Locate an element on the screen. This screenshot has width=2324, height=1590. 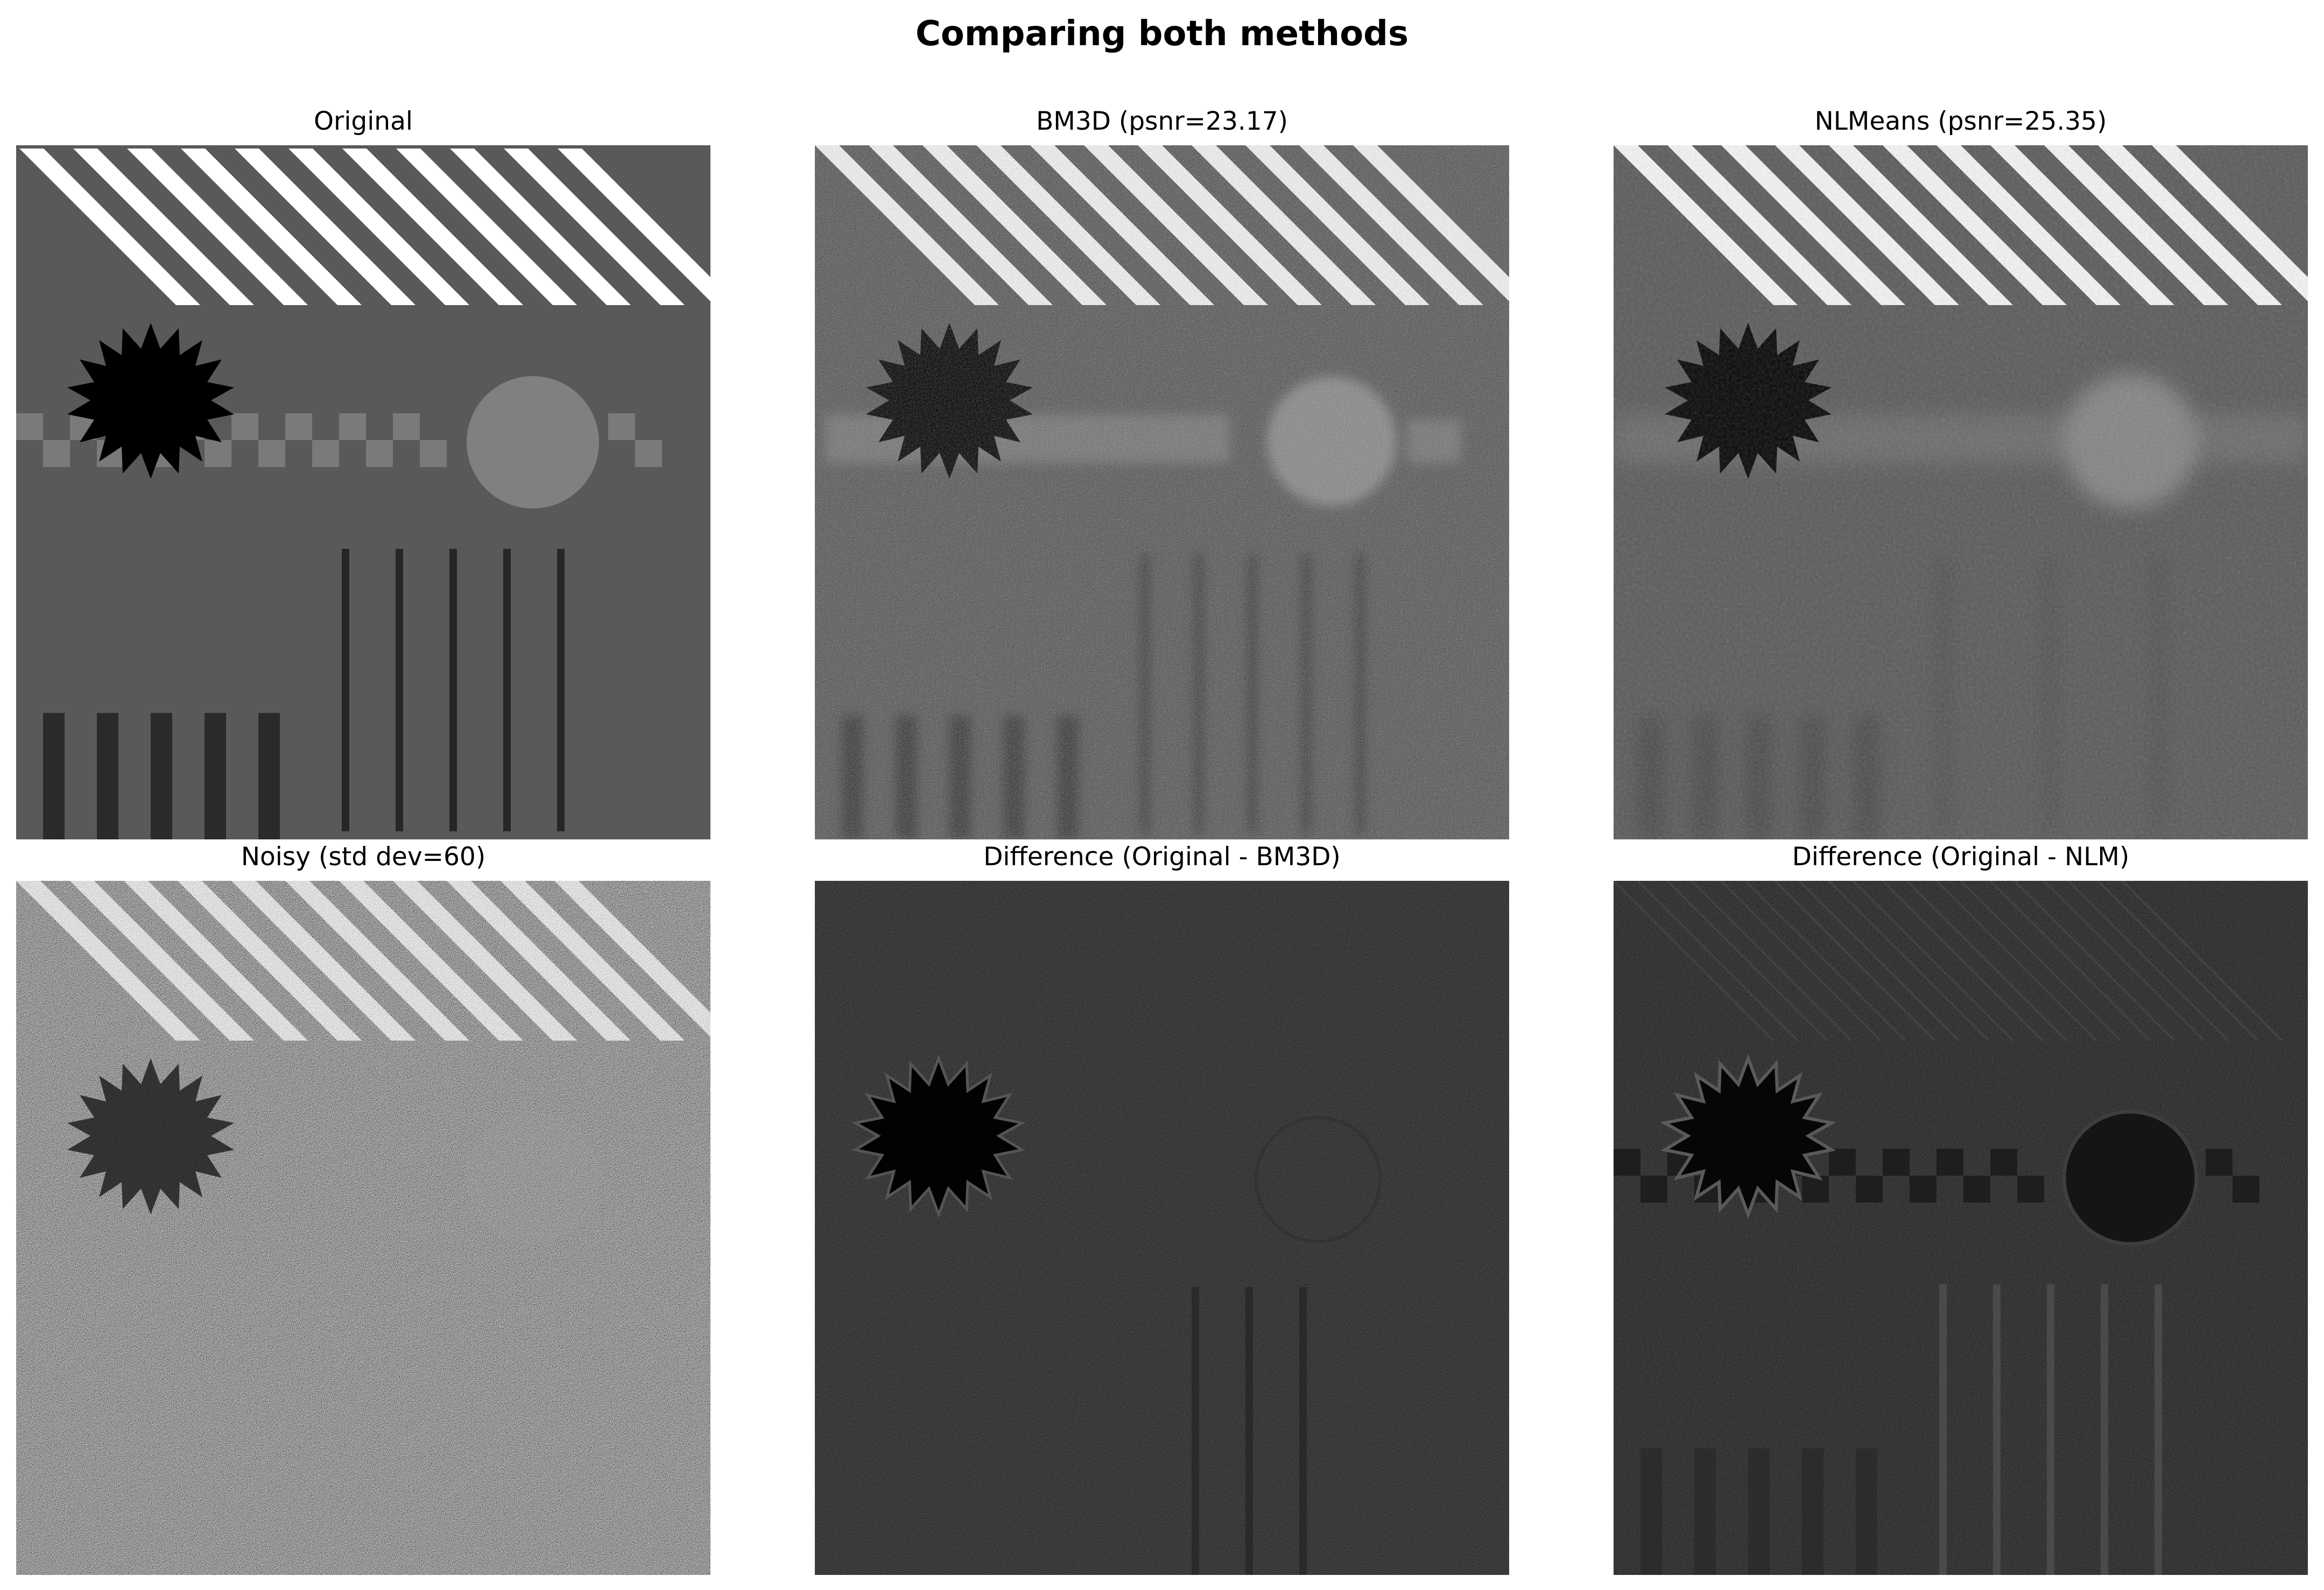
image-noisy is located at coordinates (363, 1228).